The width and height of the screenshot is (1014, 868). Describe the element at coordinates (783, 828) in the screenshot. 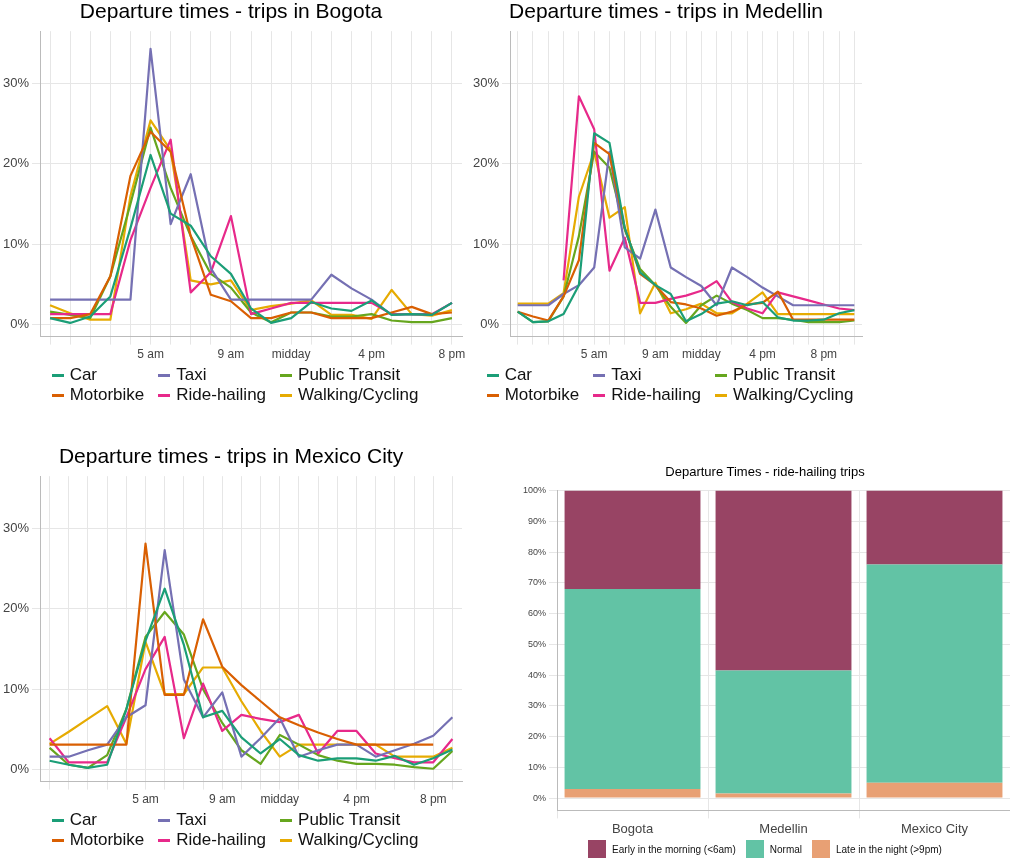

I see `x-tick-label: Medellin` at that location.